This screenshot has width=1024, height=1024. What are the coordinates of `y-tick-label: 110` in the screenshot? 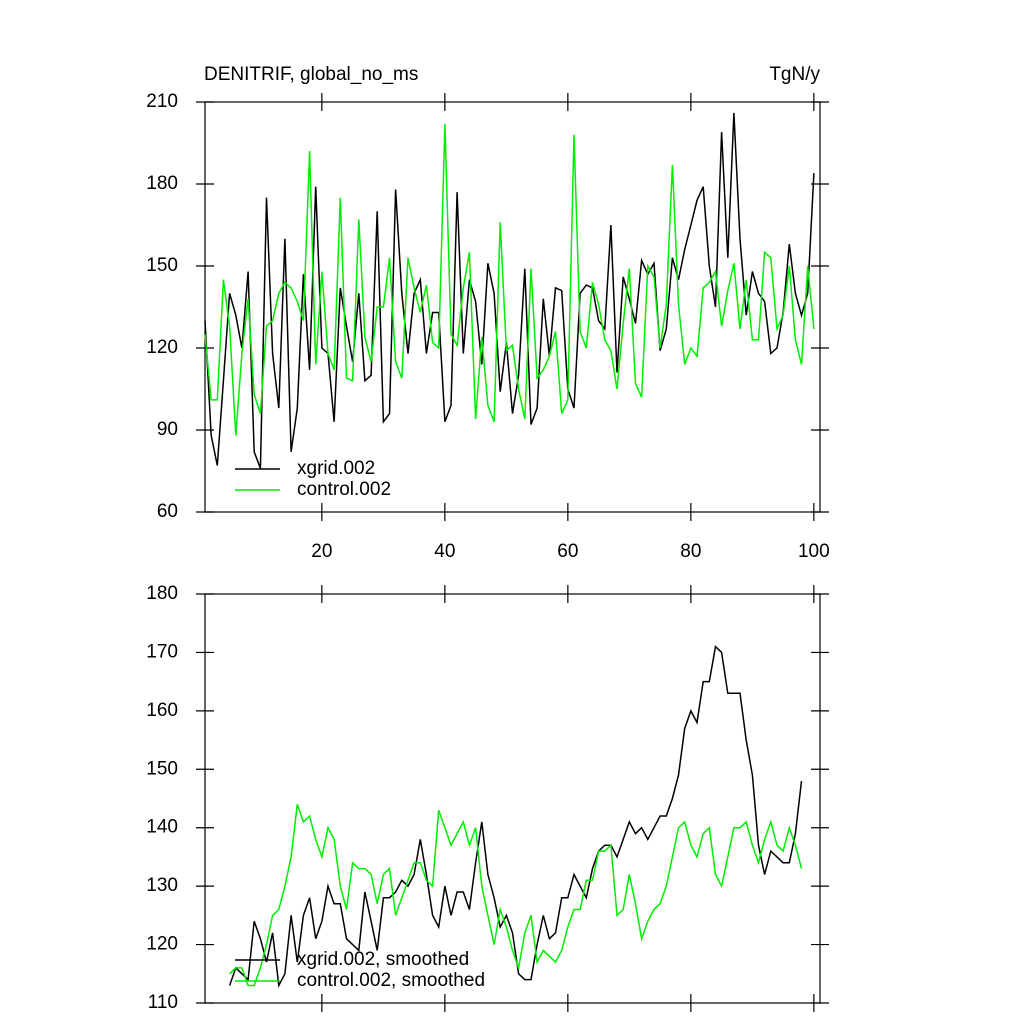 It's located at (163, 1002).